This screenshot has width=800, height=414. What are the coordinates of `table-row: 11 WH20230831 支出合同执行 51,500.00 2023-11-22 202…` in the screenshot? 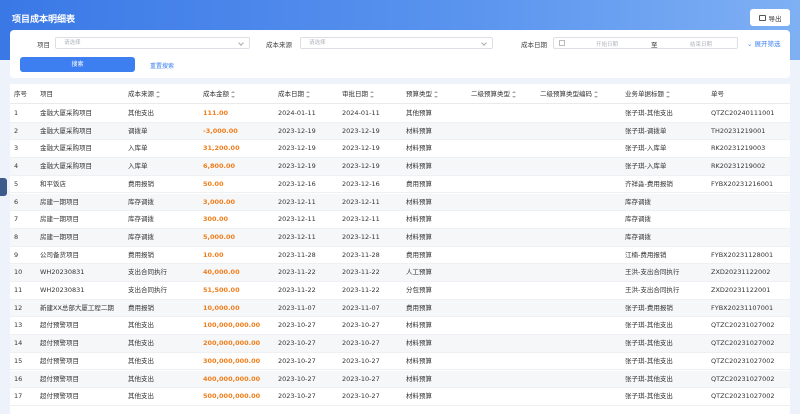 It's located at (400, 291).